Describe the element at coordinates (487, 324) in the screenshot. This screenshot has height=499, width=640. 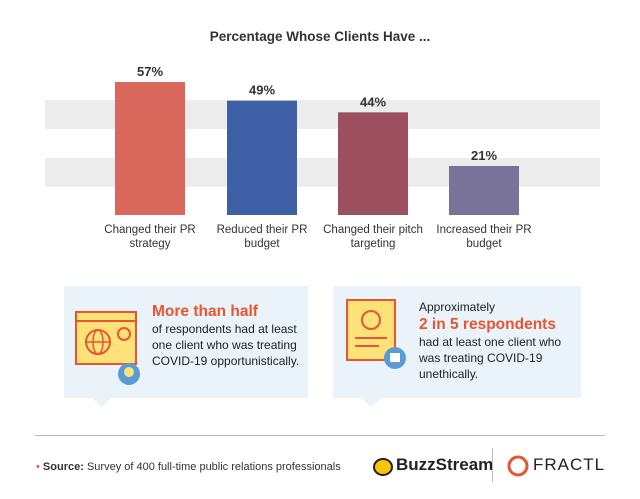
I see `callout-highlight: 2 in 5 respondents` at that location.